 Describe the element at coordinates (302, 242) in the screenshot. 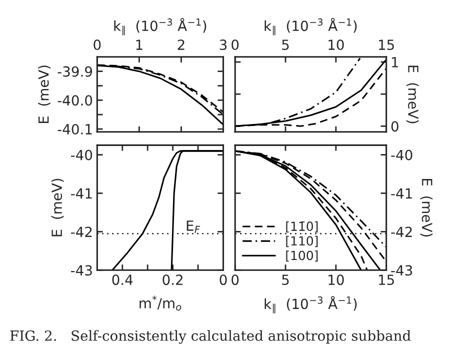

I see `legend-label: [110]` at that location.